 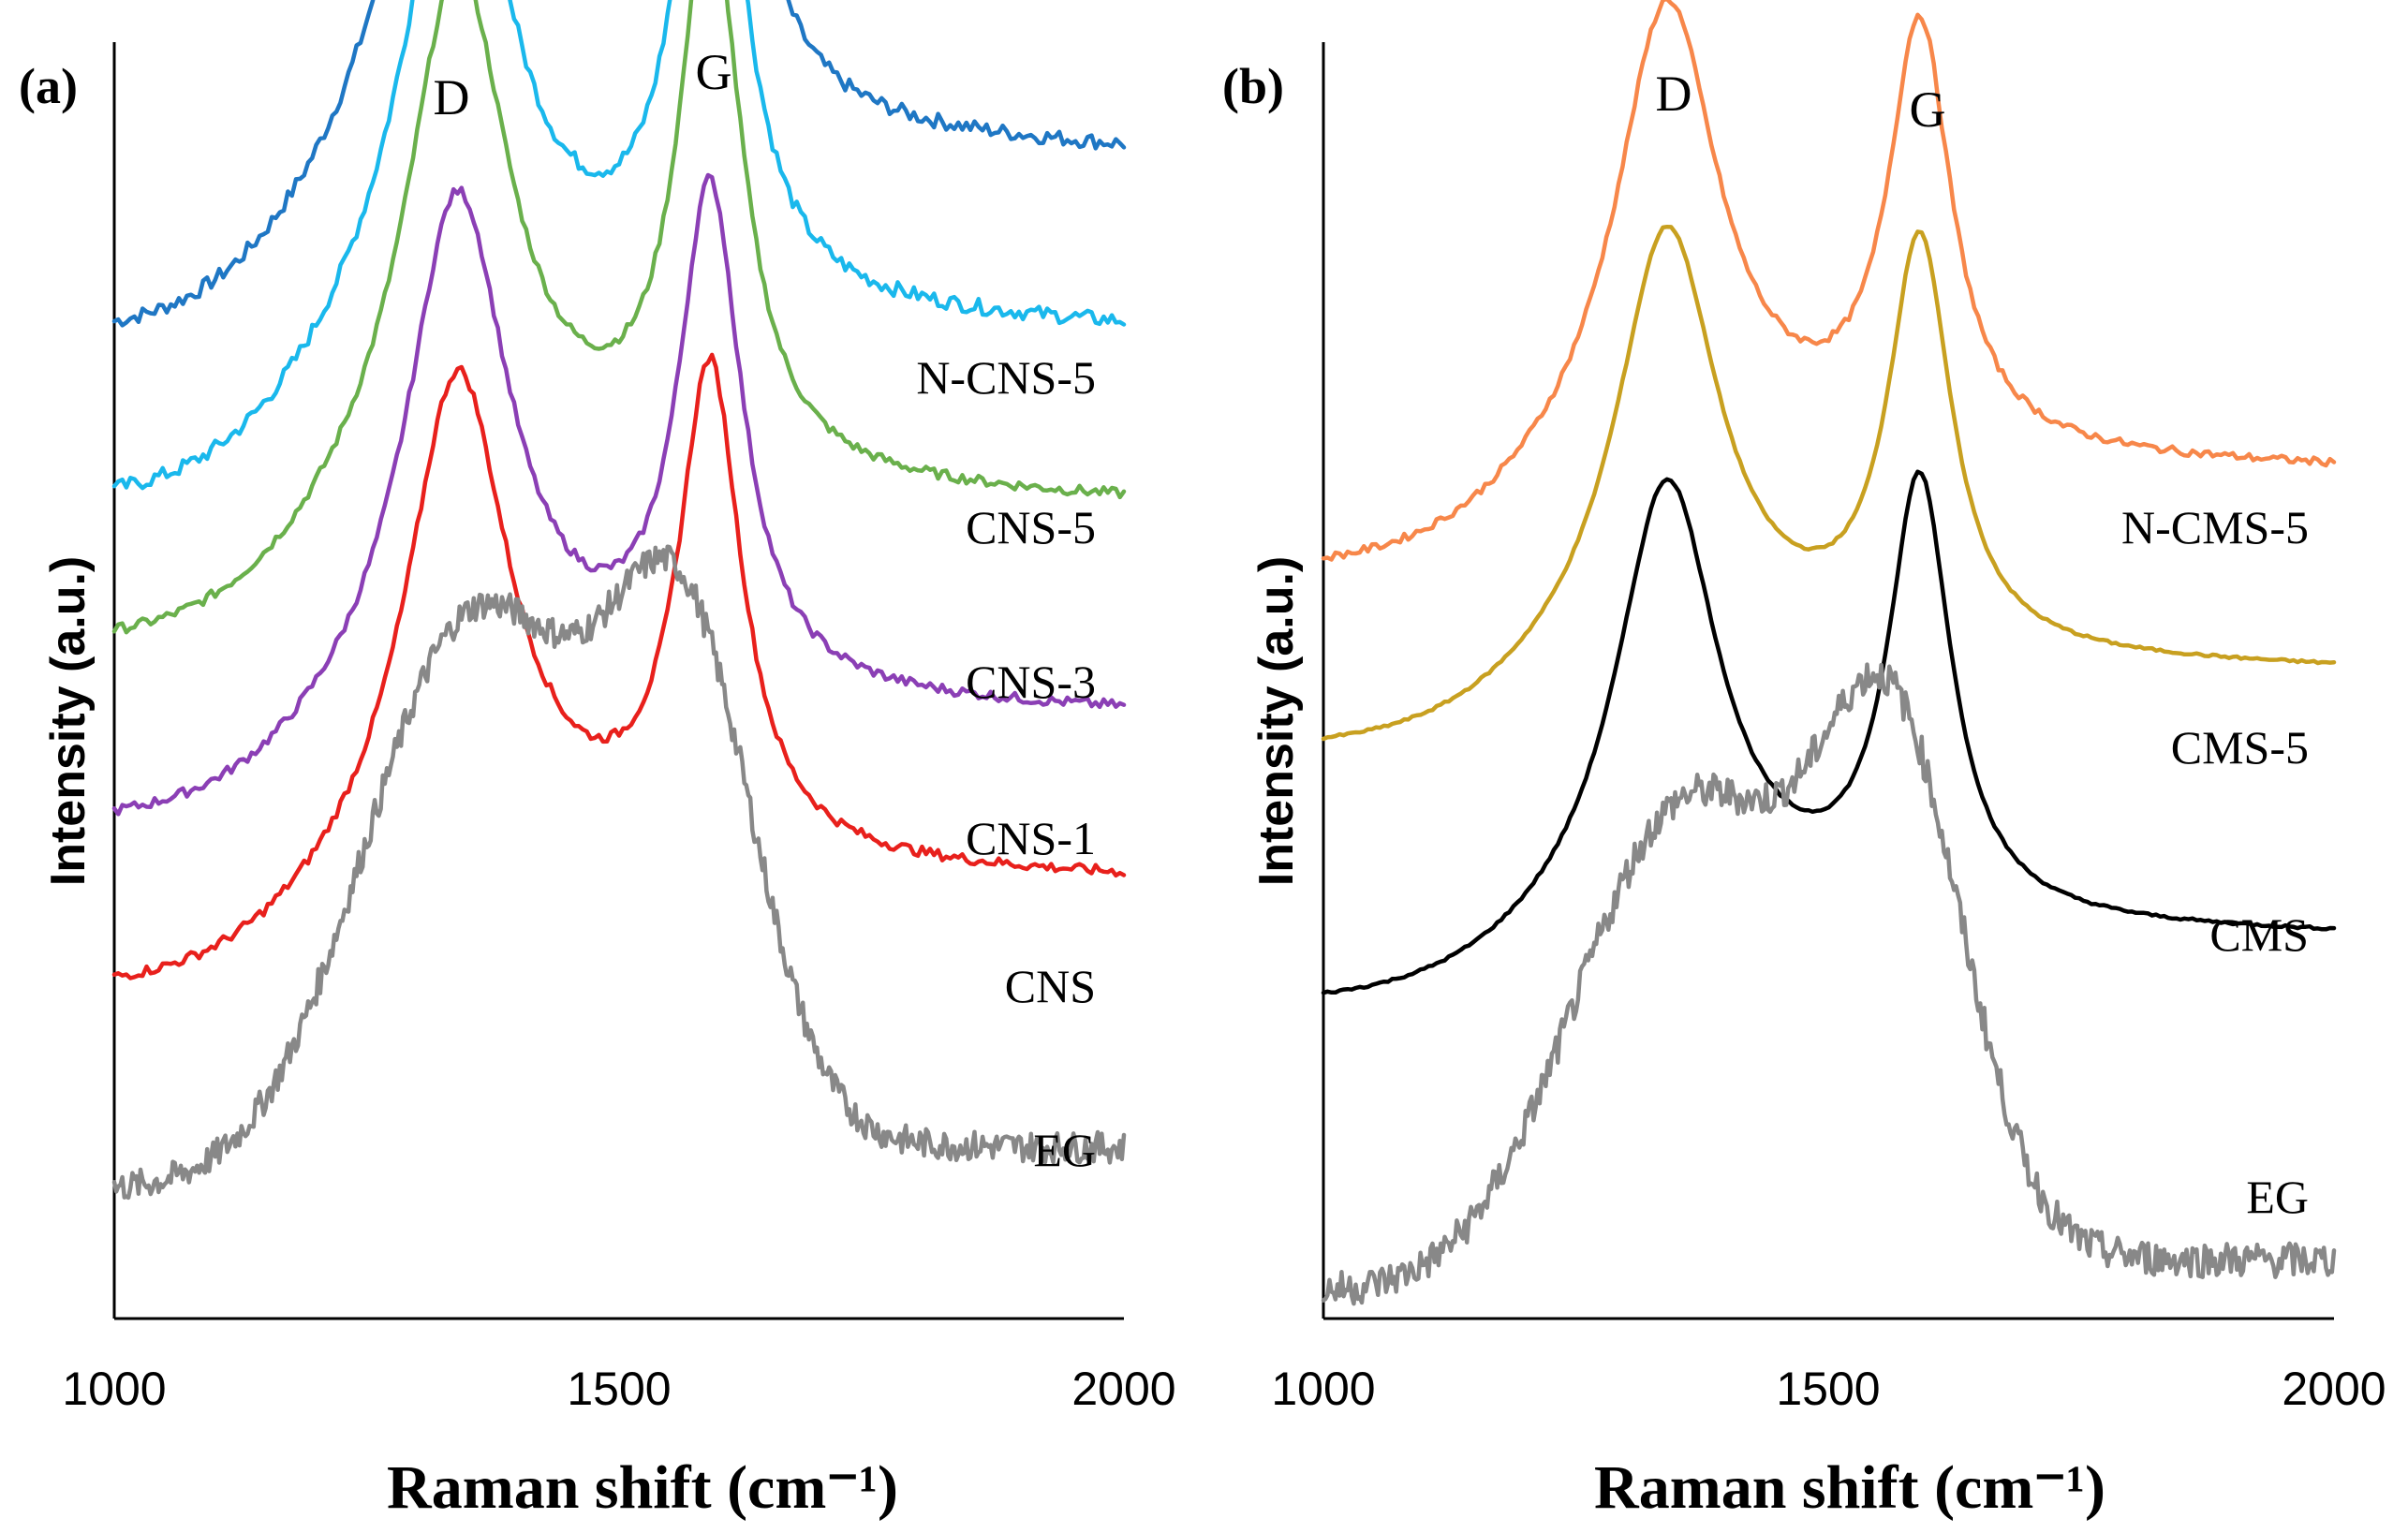 What do you see at coordinates (619, 1389) in the screenshot?
I see `panel-a-x-tick-1500: 1500` at bounding box center [619, 1389].